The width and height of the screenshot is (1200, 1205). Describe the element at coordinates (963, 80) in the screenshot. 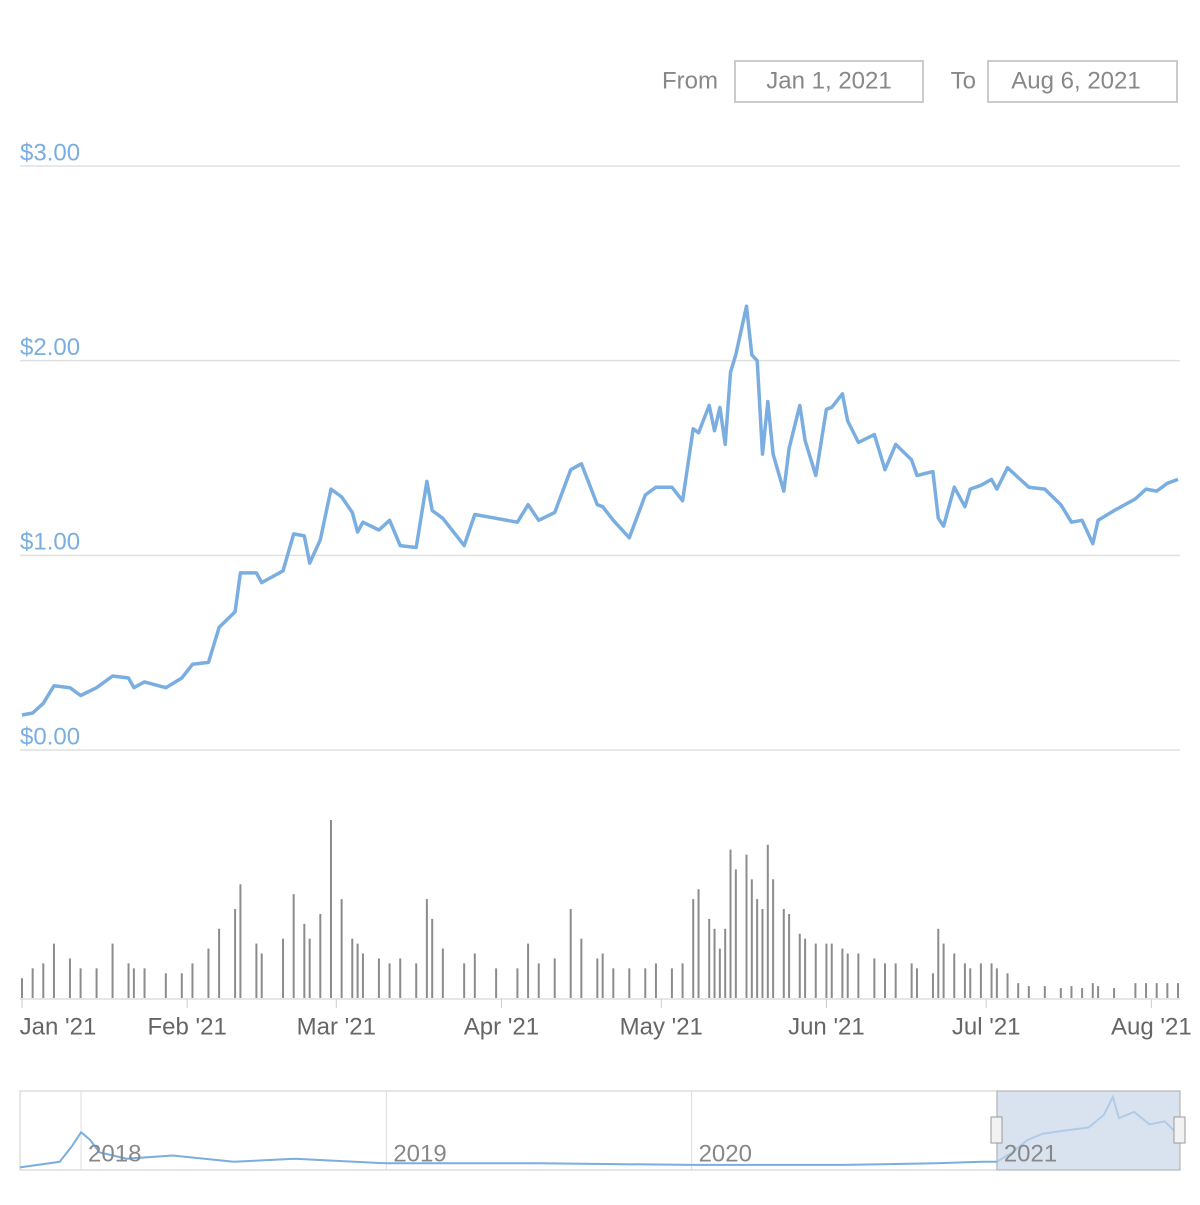

I see `to-label: To` at that location.